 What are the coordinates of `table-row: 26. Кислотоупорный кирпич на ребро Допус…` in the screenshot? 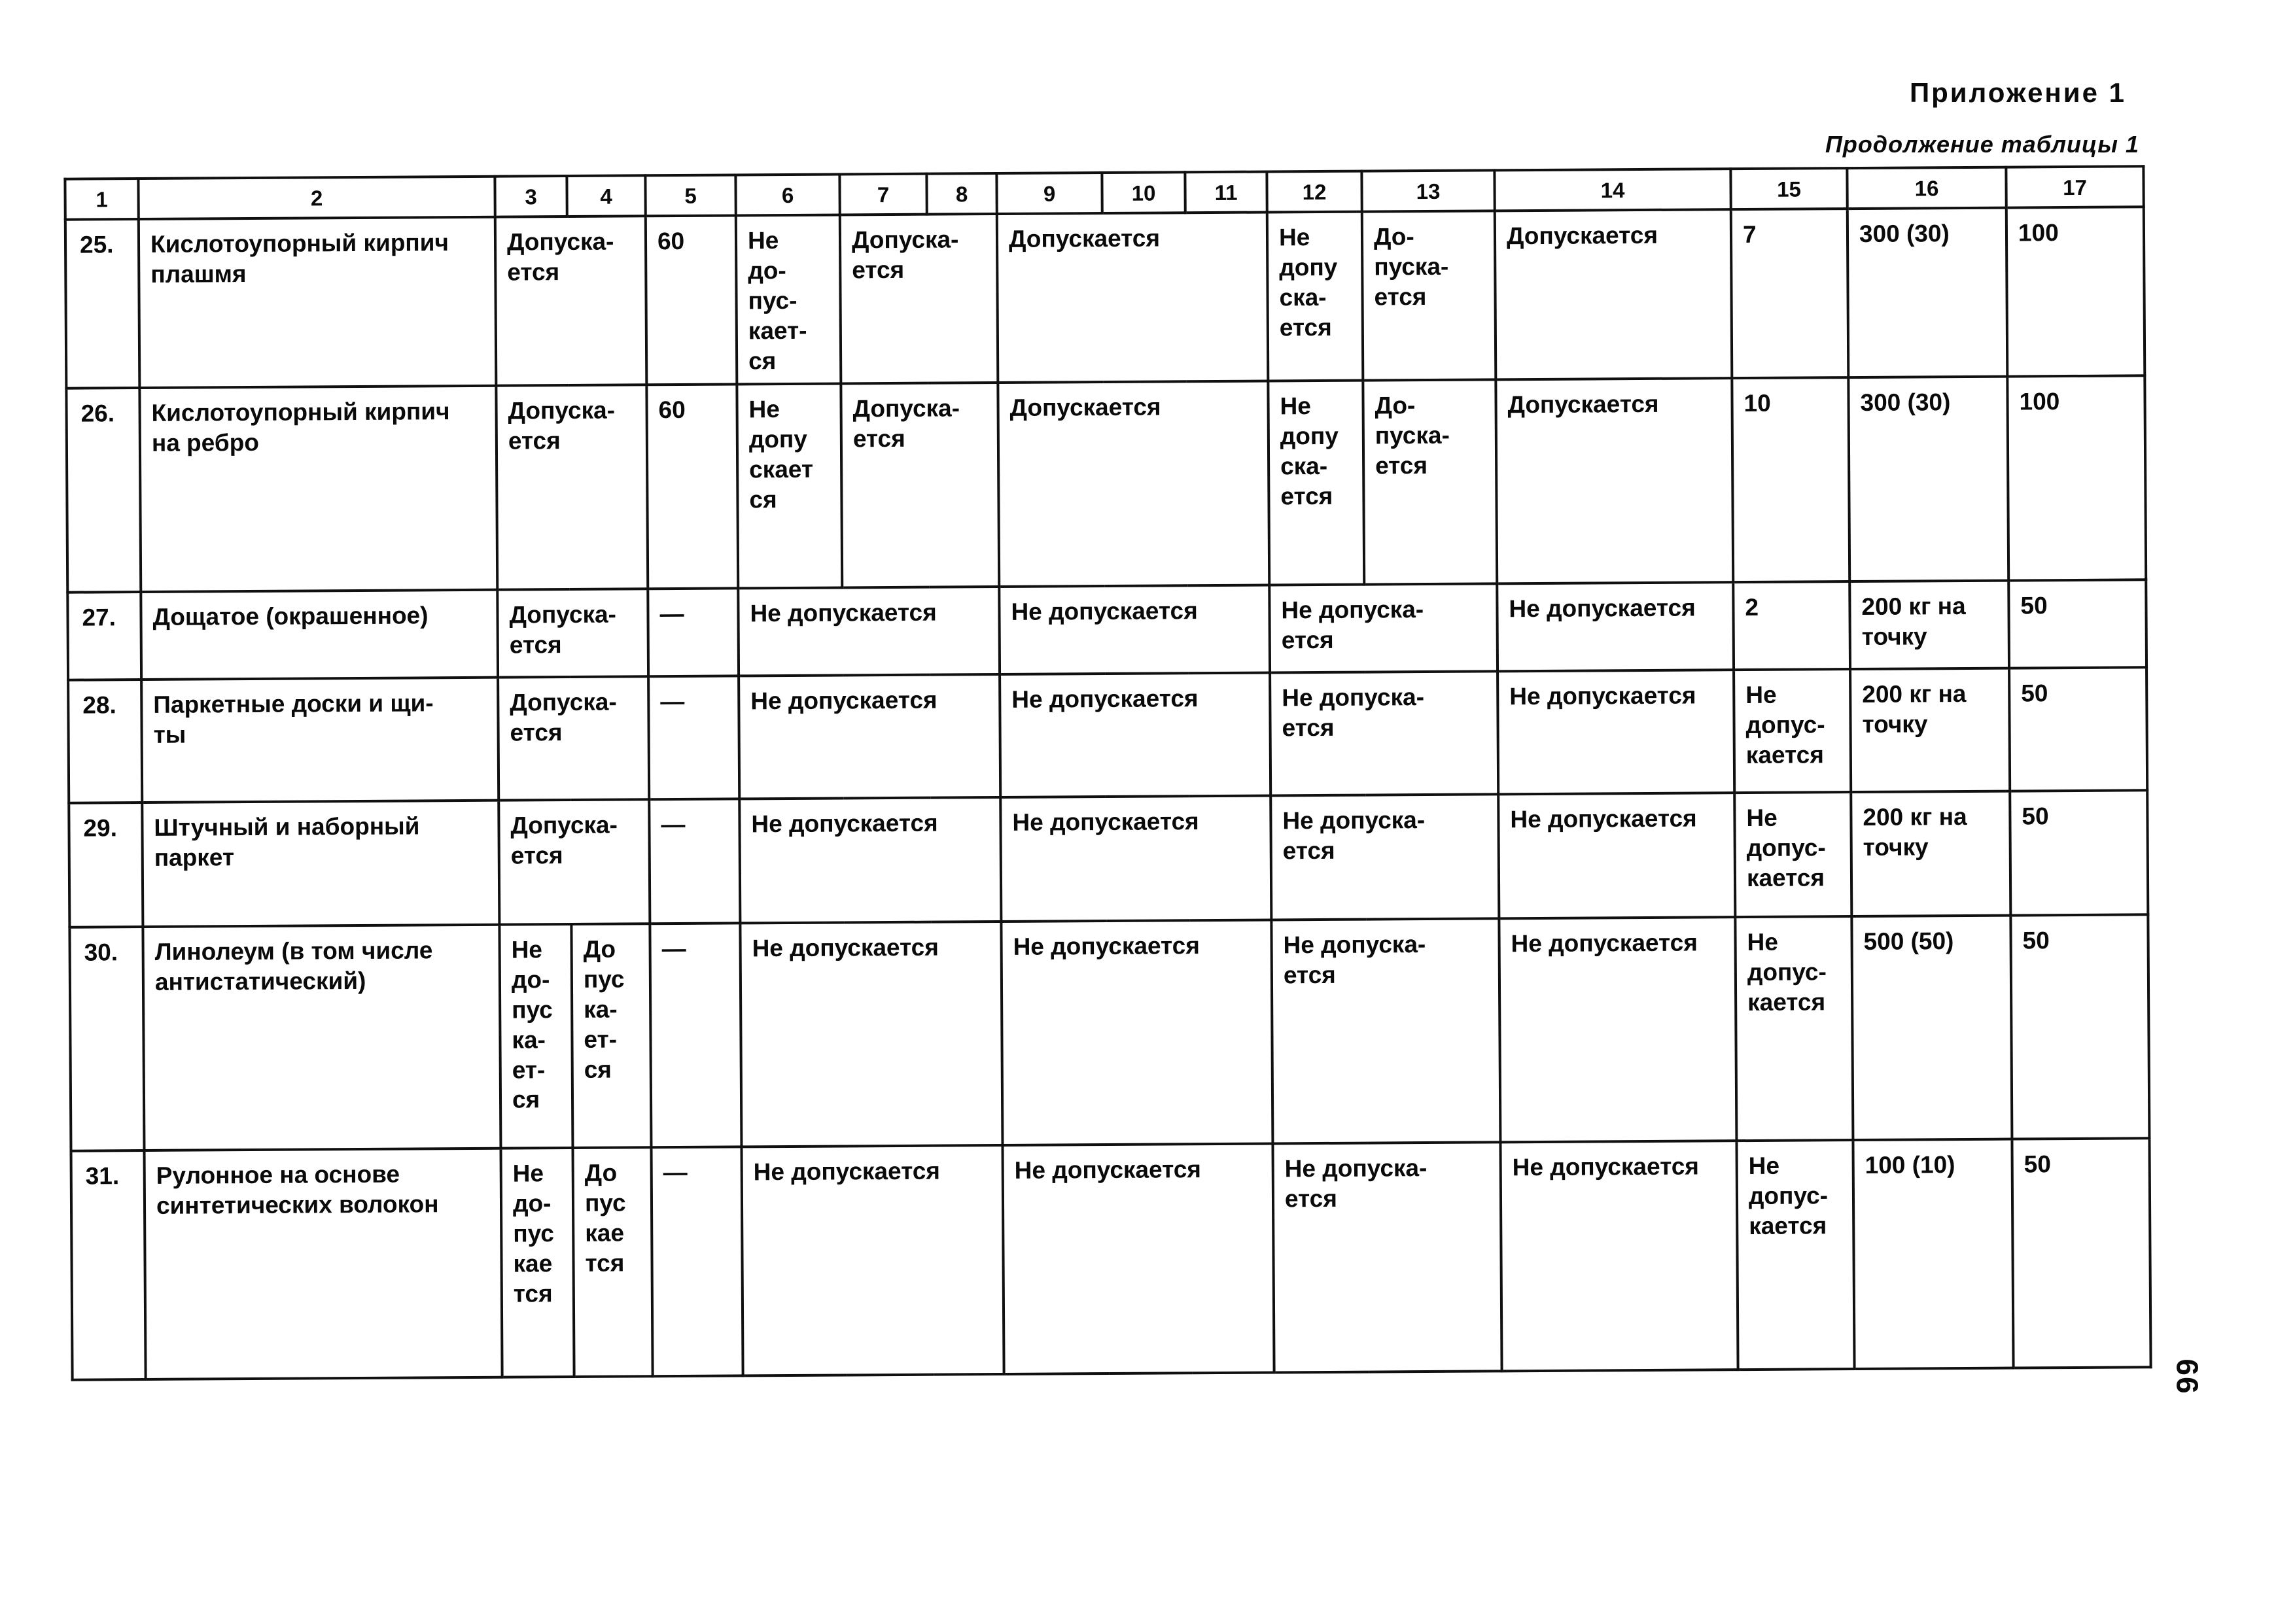 It's located at (1106, 484).